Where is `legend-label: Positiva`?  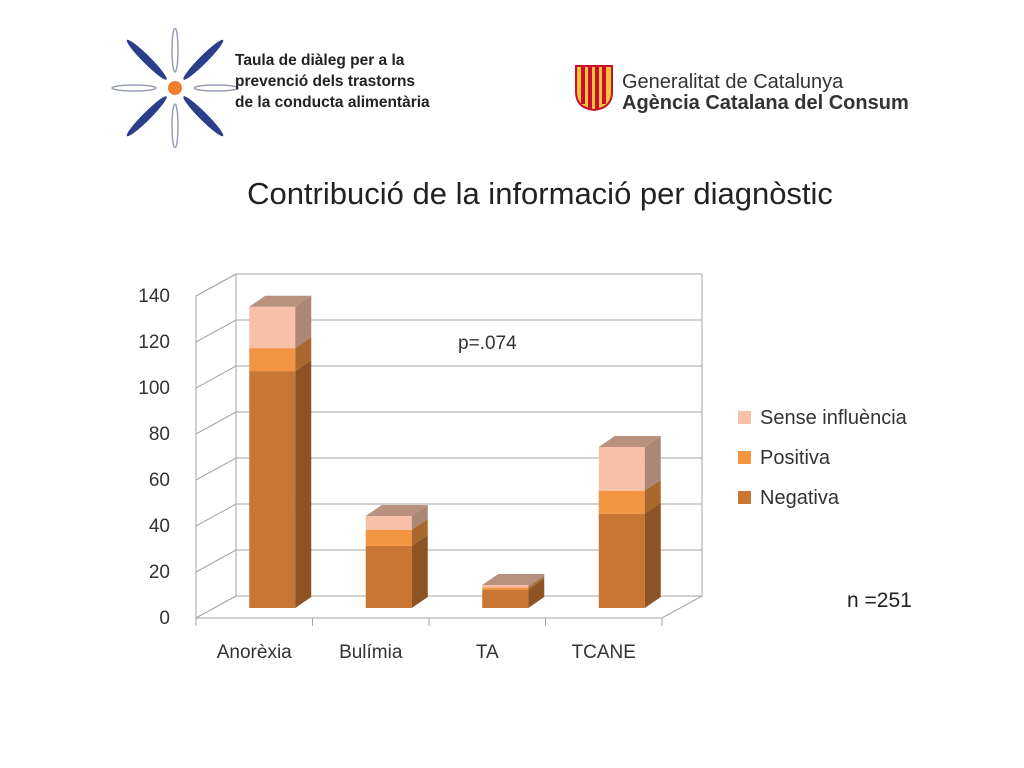 legend-label: Positiva is located at coordinates (795, 458).